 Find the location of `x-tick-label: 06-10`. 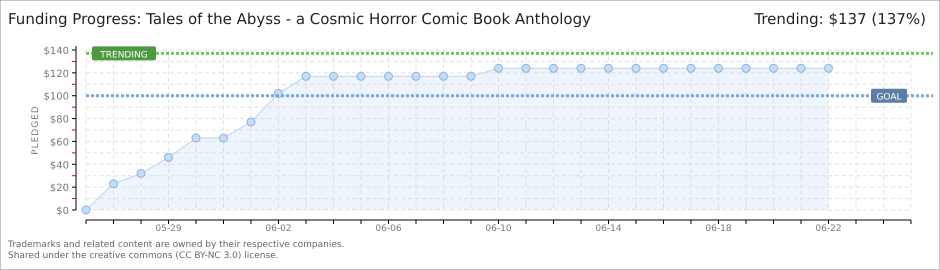

x-tick-label: 06-10 is located at coordinates (498, 229).